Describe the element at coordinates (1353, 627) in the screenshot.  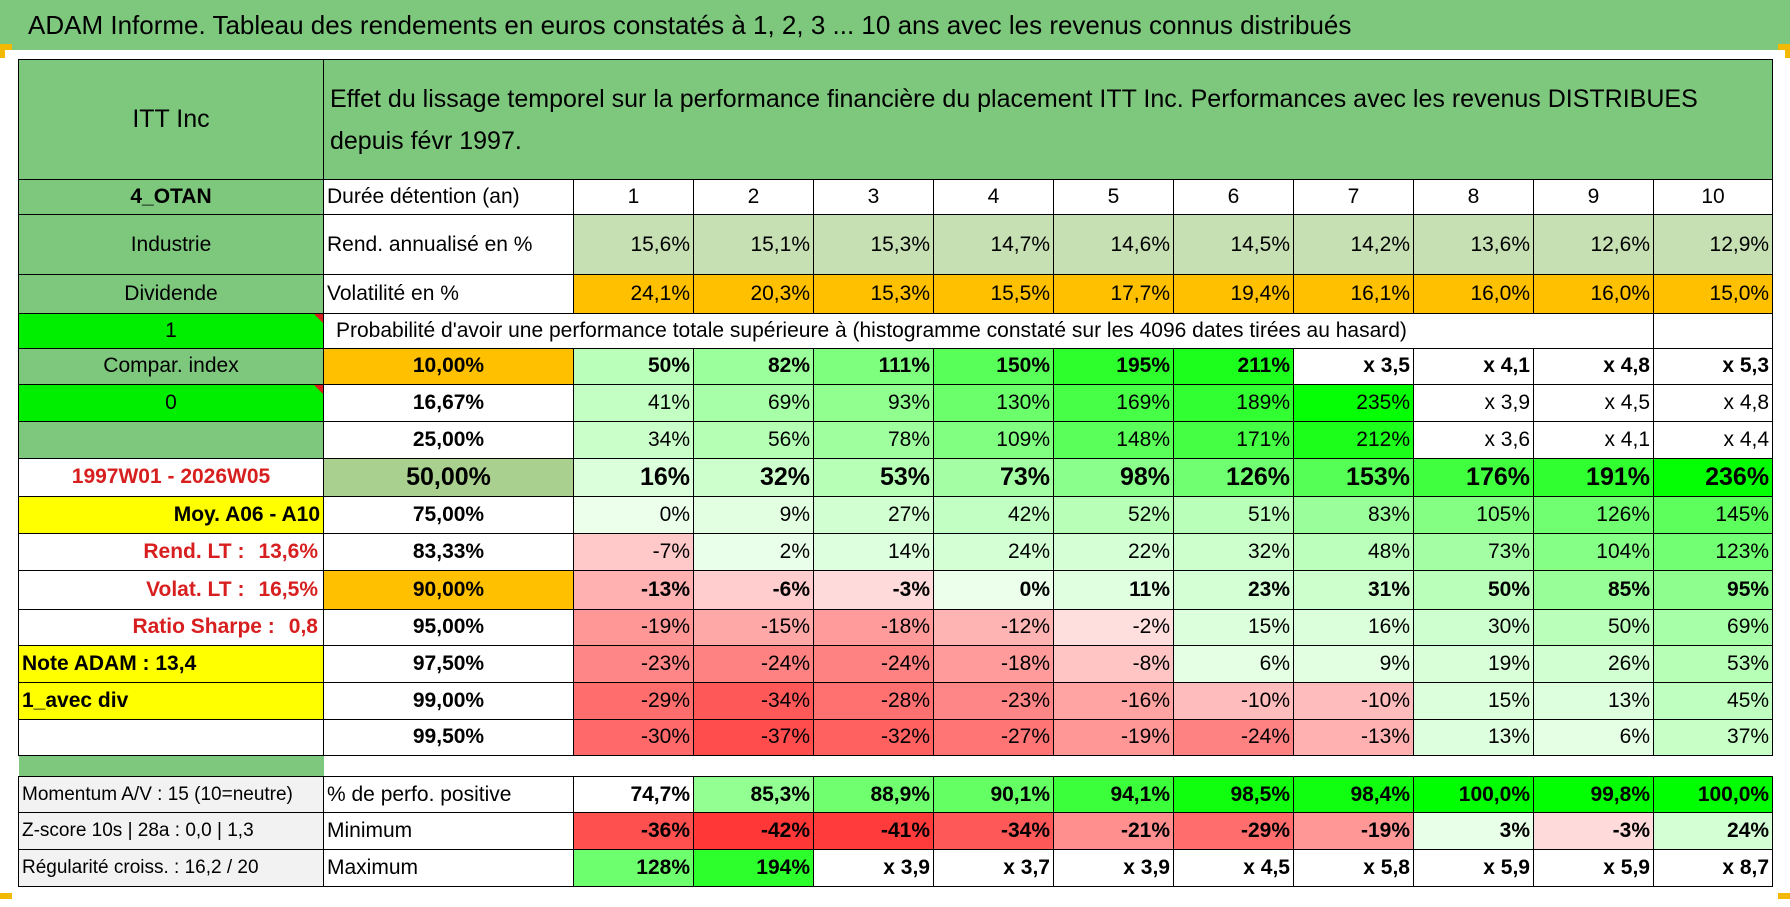
I see `probability-value: 16%` at that location.